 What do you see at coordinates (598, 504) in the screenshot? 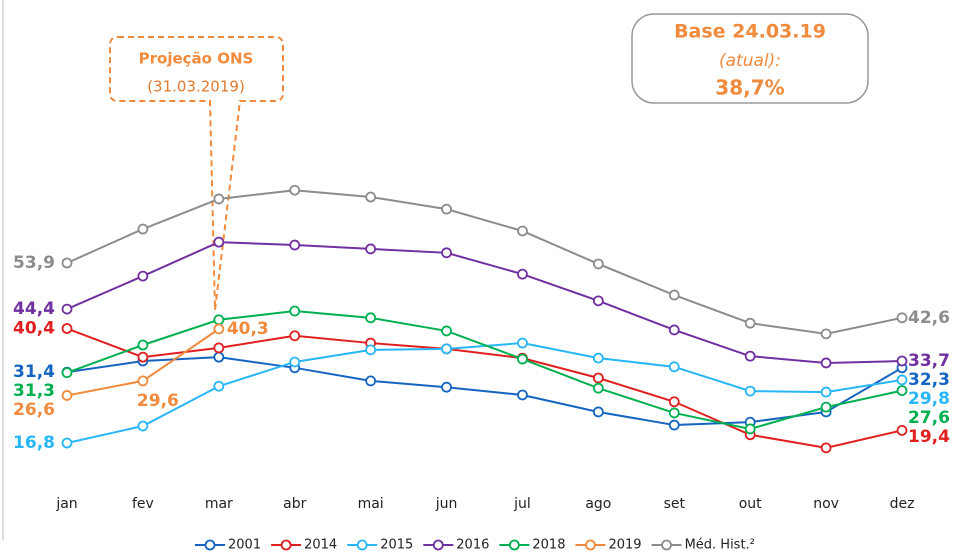
I see `x-tick-label: ago` at bounding box center [598, 504].